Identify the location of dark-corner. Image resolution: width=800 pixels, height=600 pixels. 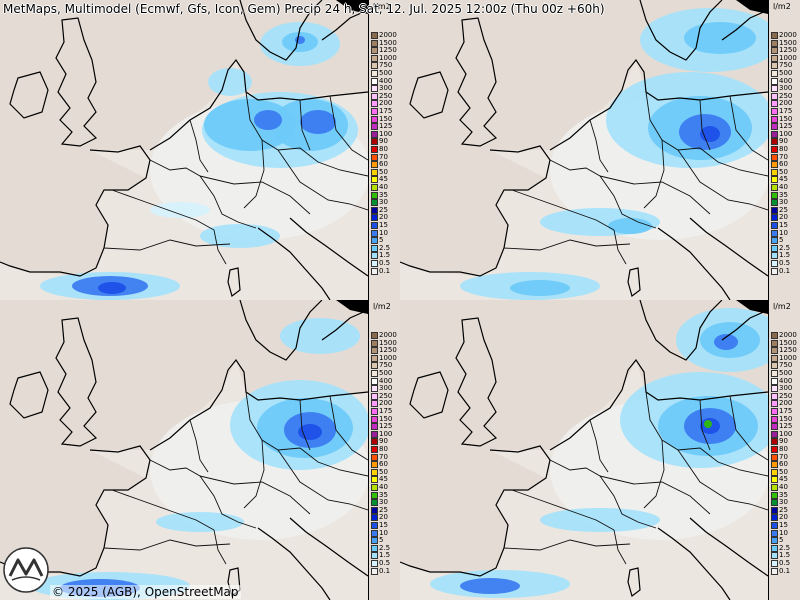
(352, 7).